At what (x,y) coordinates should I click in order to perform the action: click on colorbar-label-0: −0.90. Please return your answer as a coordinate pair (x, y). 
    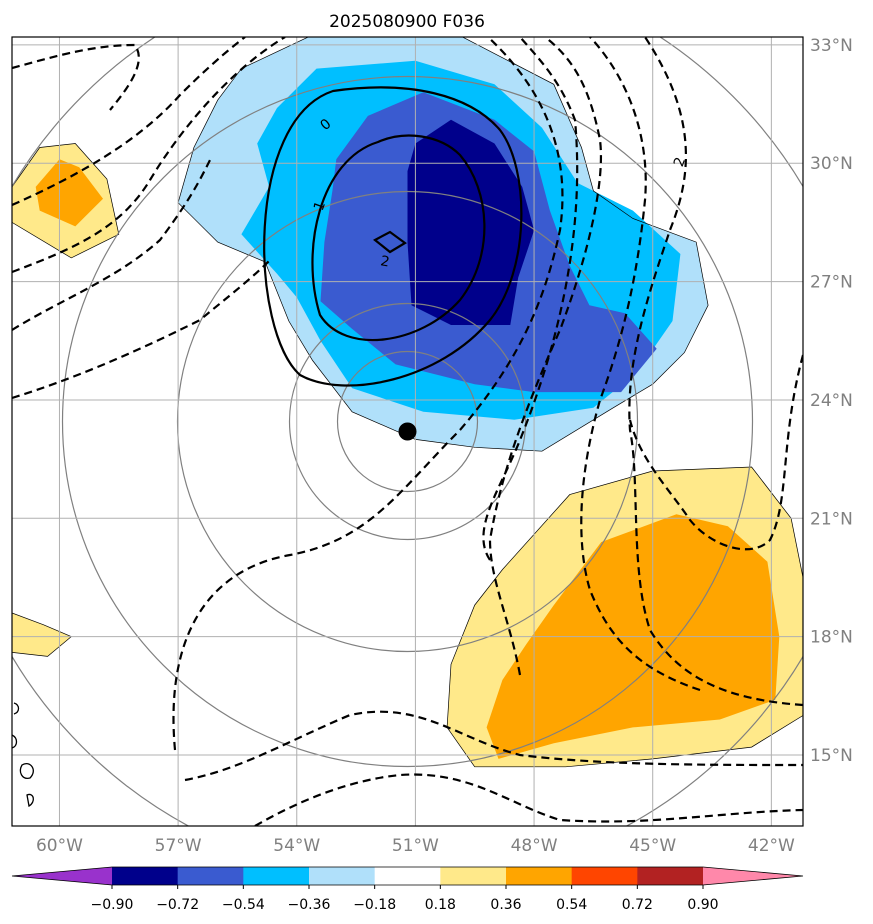
    Looking at the image, I should click on (112, 905).